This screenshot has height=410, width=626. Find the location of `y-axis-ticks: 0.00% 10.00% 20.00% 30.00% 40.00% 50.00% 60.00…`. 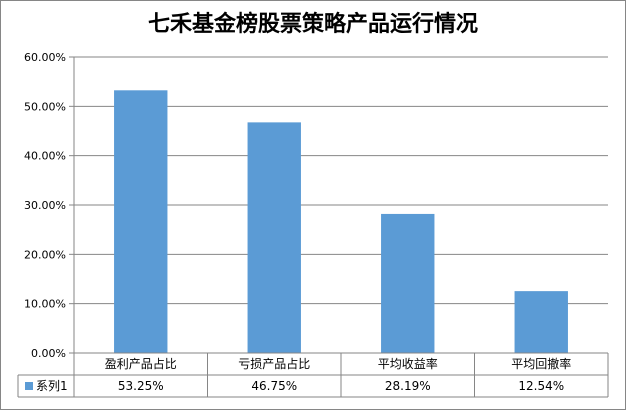

y-axis-ticks: 0.00% 10.00% 20.00% 30.00% 40.00% 50.00% 60.00… is located at coordinates (45, 205).